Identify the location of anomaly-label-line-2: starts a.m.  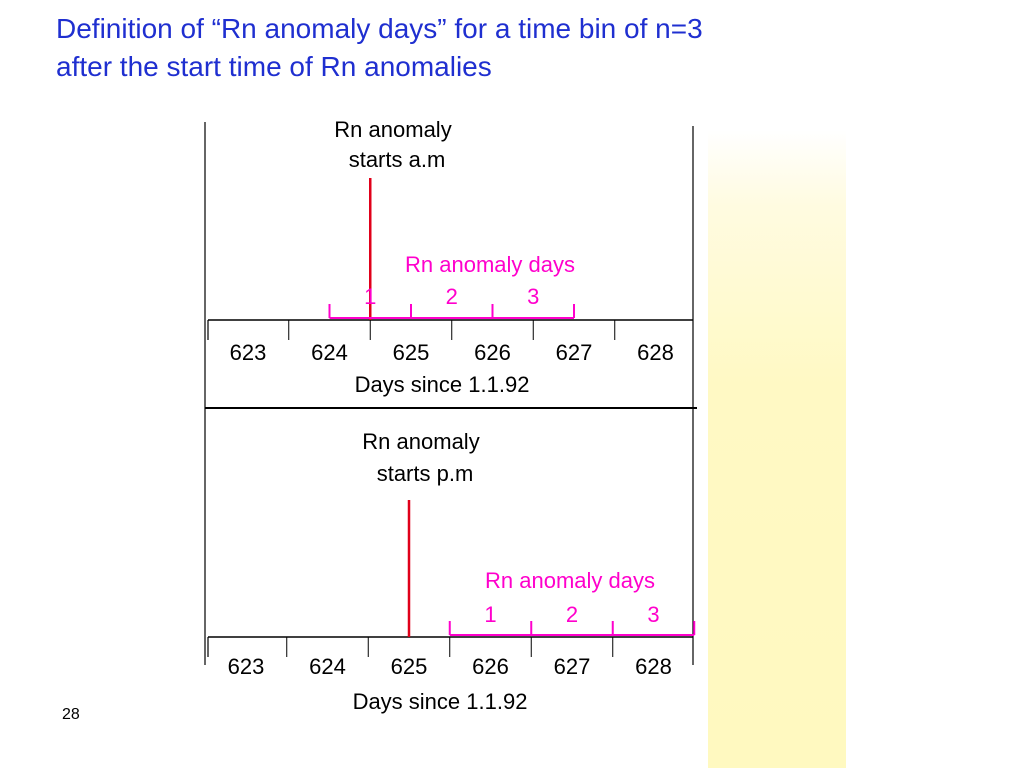
(397, 159).